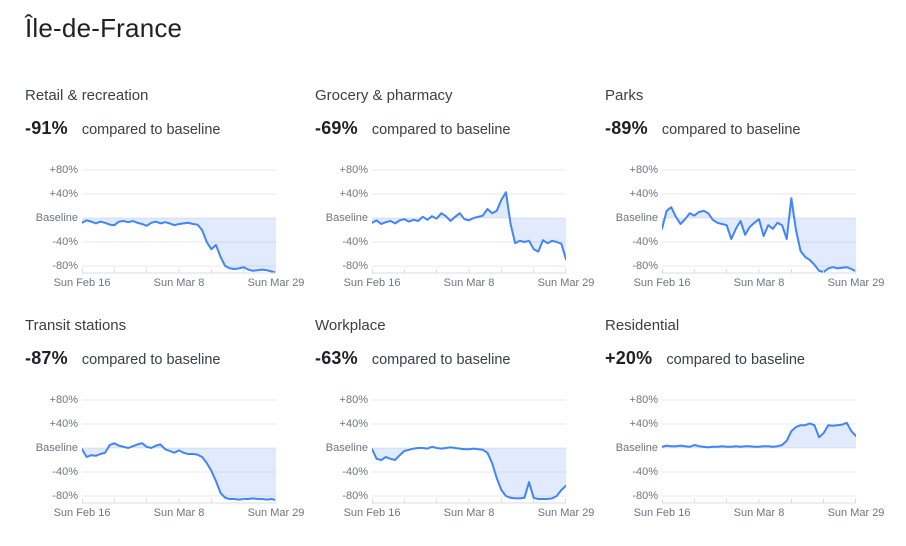 This screenshot has width=906, height=546. What do you see at coordinates (629, 358) in the screenshot?
I see `delta-value: +20%` at bounding box center [629, 358].